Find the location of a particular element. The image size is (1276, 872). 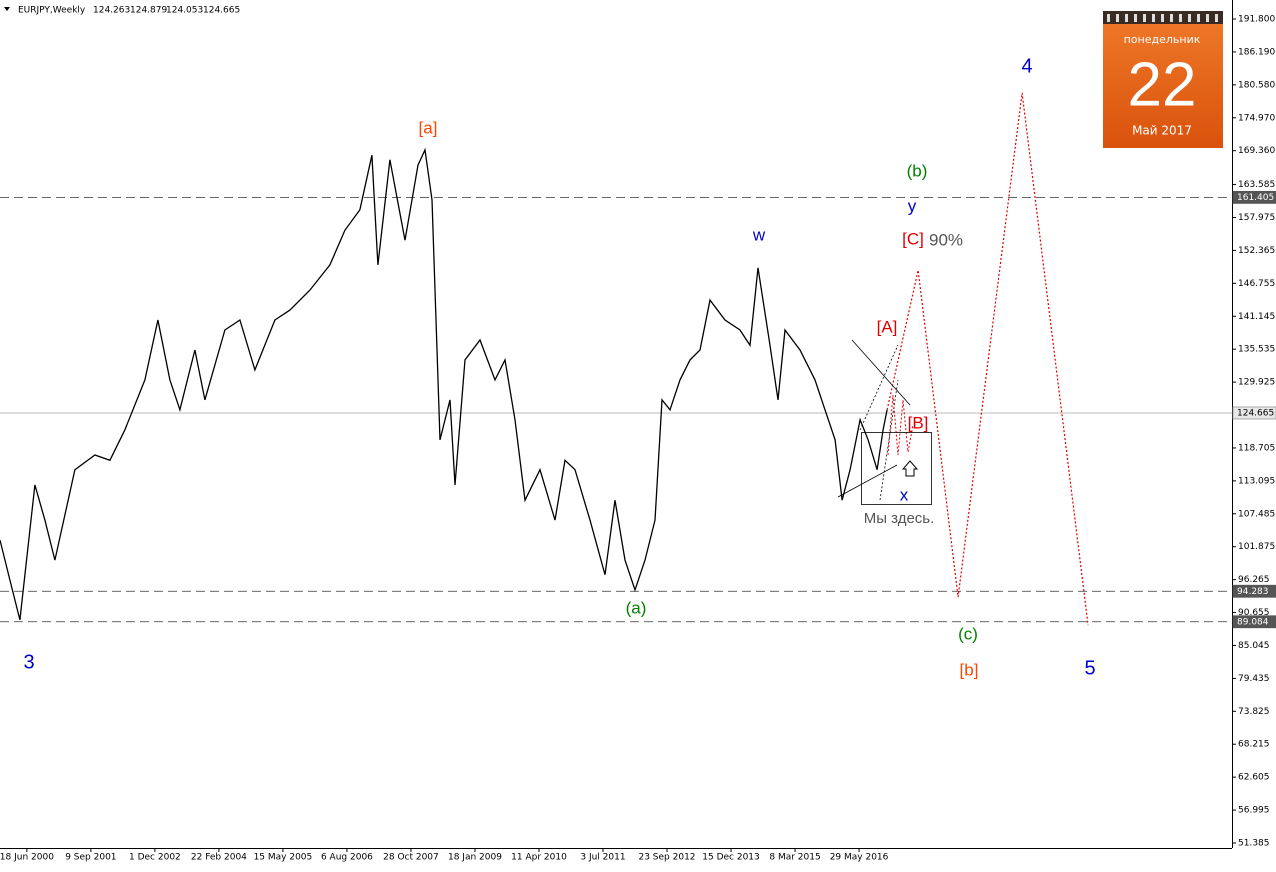

x-tick-label: 28 Oct 2007 is located at coordinates (411, 858).